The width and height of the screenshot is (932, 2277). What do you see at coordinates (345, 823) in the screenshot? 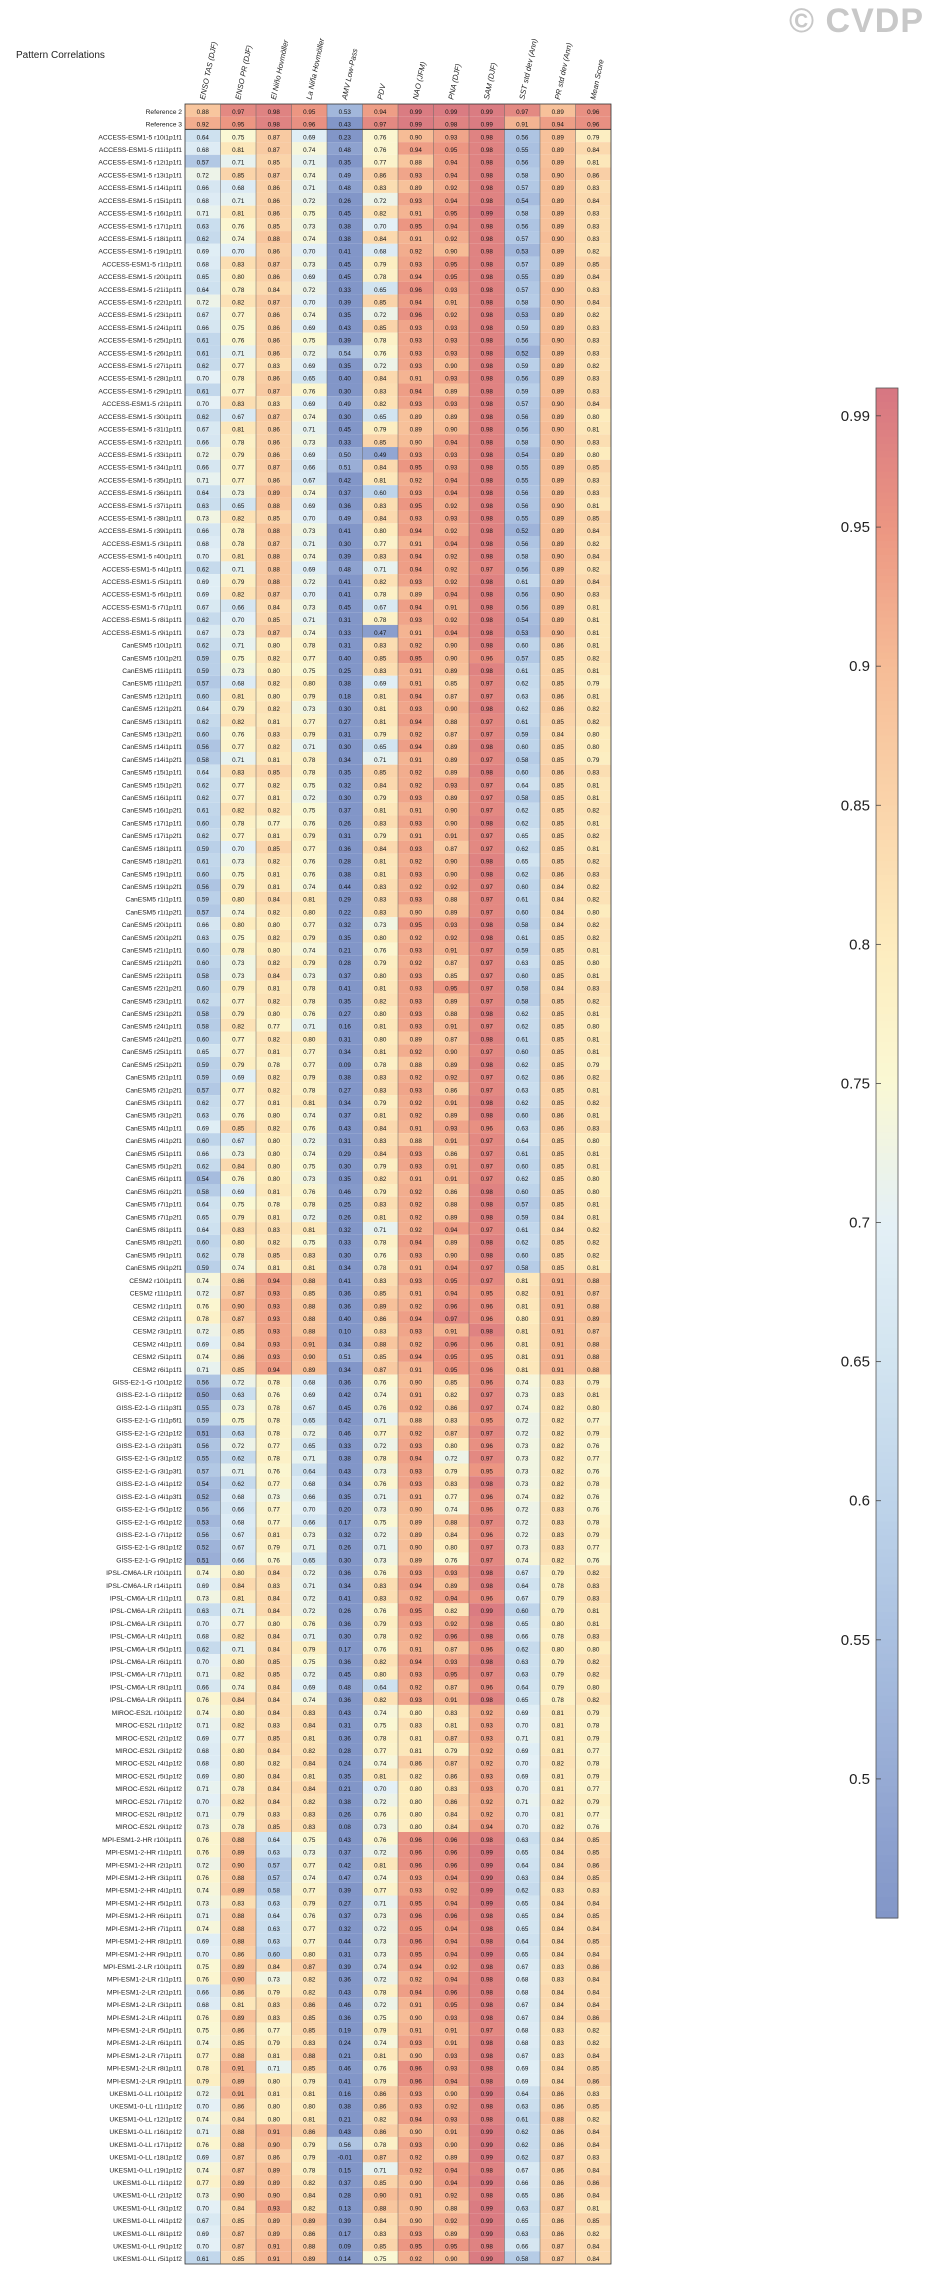
I see `cell-value: 0.26` at bounding box center [345, 823].